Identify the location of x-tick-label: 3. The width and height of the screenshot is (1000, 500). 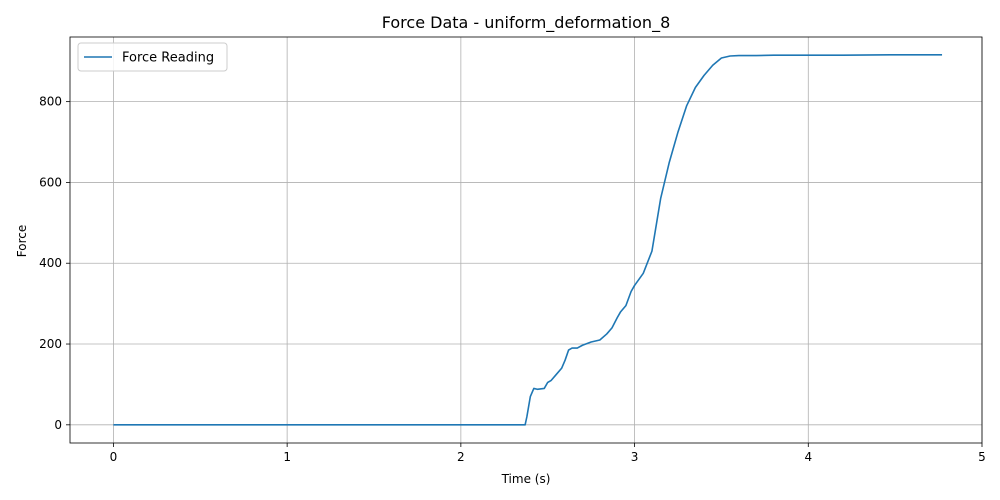
(635, 457).